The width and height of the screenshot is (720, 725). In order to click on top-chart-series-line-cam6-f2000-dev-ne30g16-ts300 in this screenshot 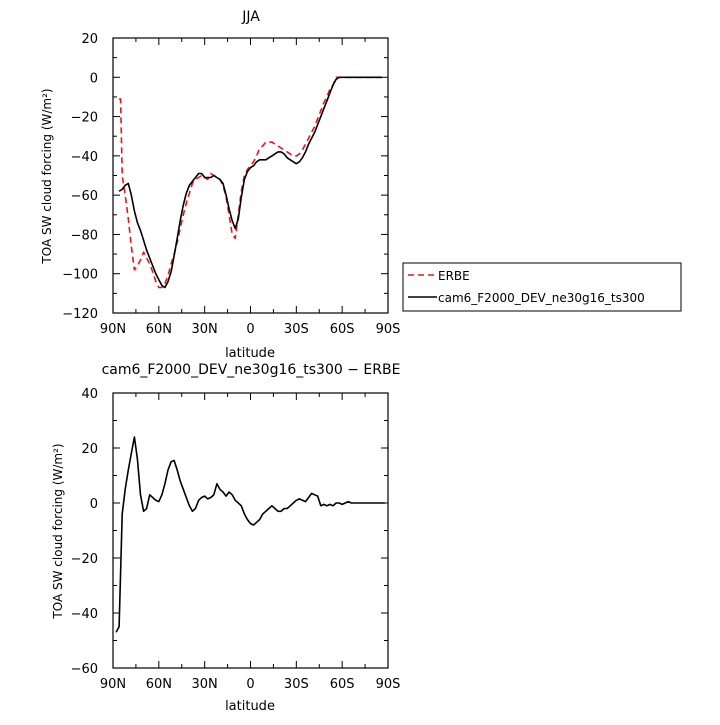, I will do `click(250, 182)`.